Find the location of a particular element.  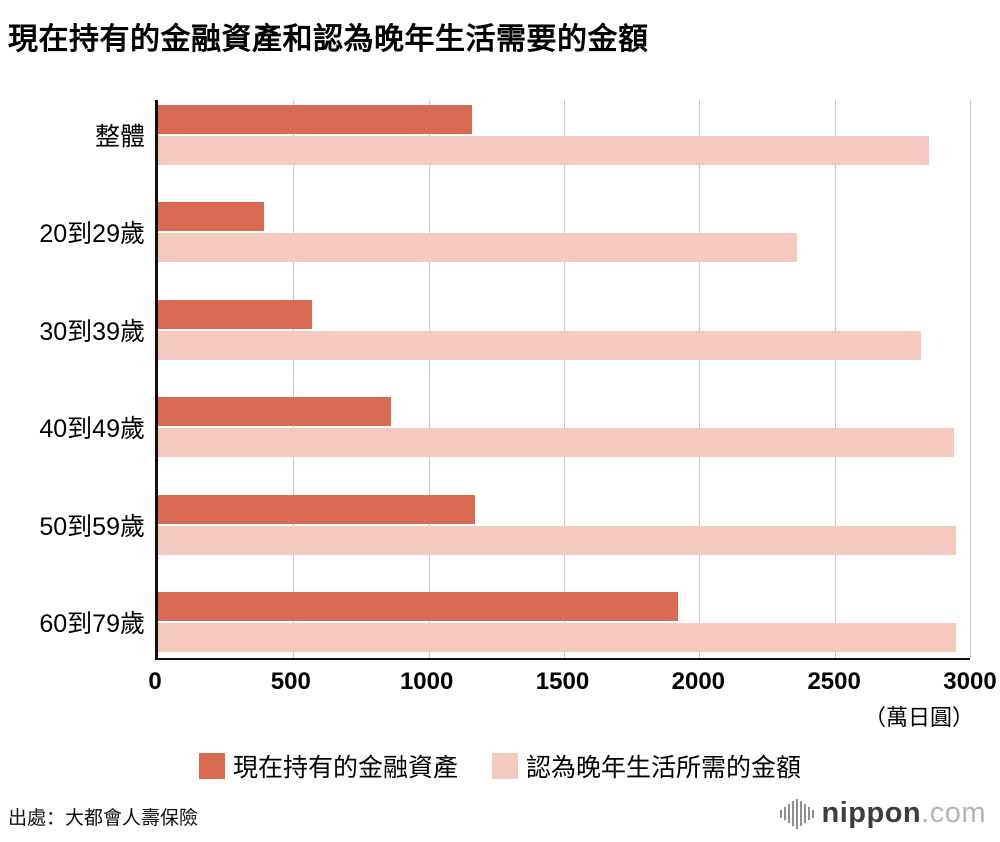

x-tick-label: 2500 is located at coordinates (834, 681).